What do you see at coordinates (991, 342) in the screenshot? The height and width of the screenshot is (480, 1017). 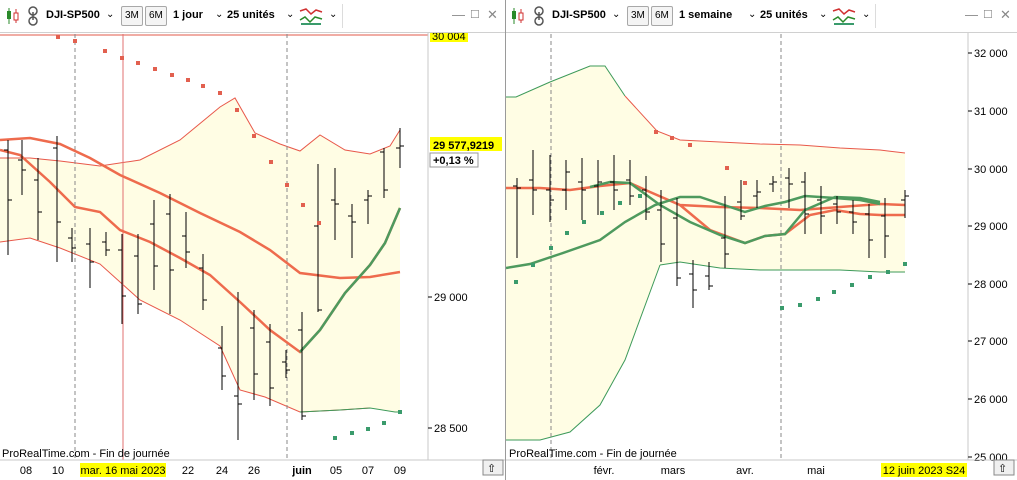 I see `y-axis-tick-label: 27 000` at bounding box center [991, 342].